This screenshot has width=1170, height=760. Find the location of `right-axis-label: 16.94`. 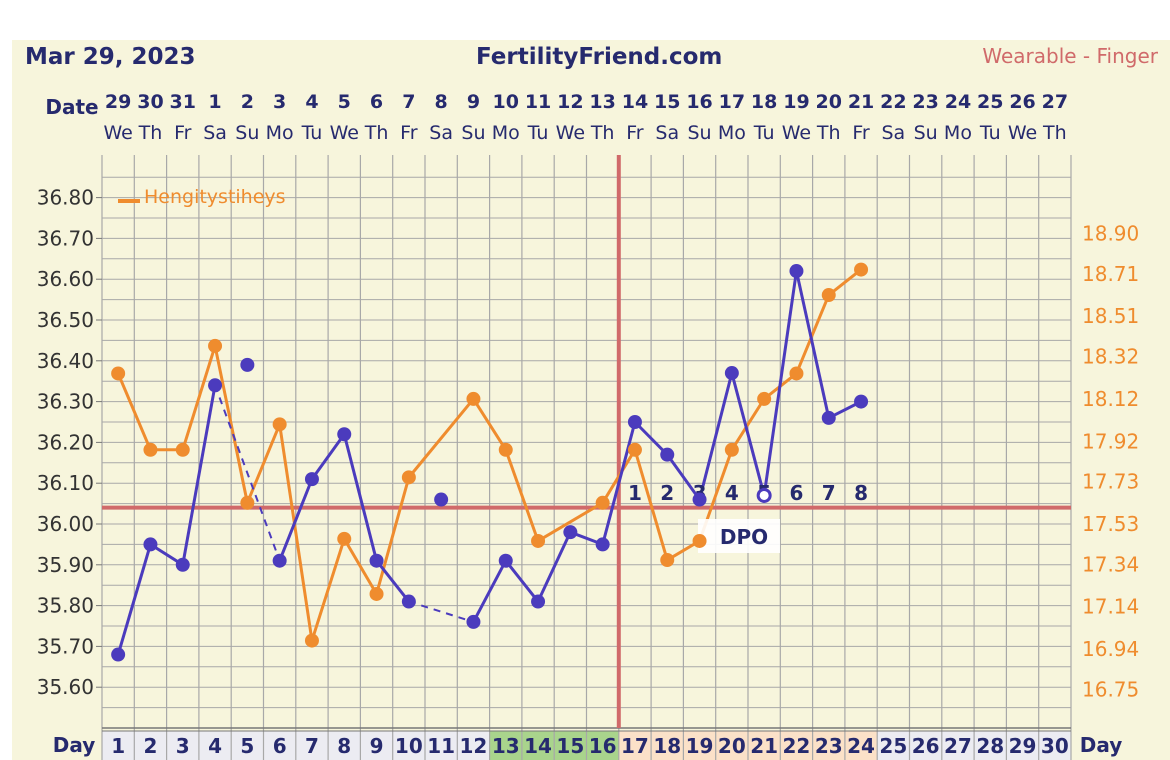

right-axis-label: 16.94 is located at coordinates (1110, 649).